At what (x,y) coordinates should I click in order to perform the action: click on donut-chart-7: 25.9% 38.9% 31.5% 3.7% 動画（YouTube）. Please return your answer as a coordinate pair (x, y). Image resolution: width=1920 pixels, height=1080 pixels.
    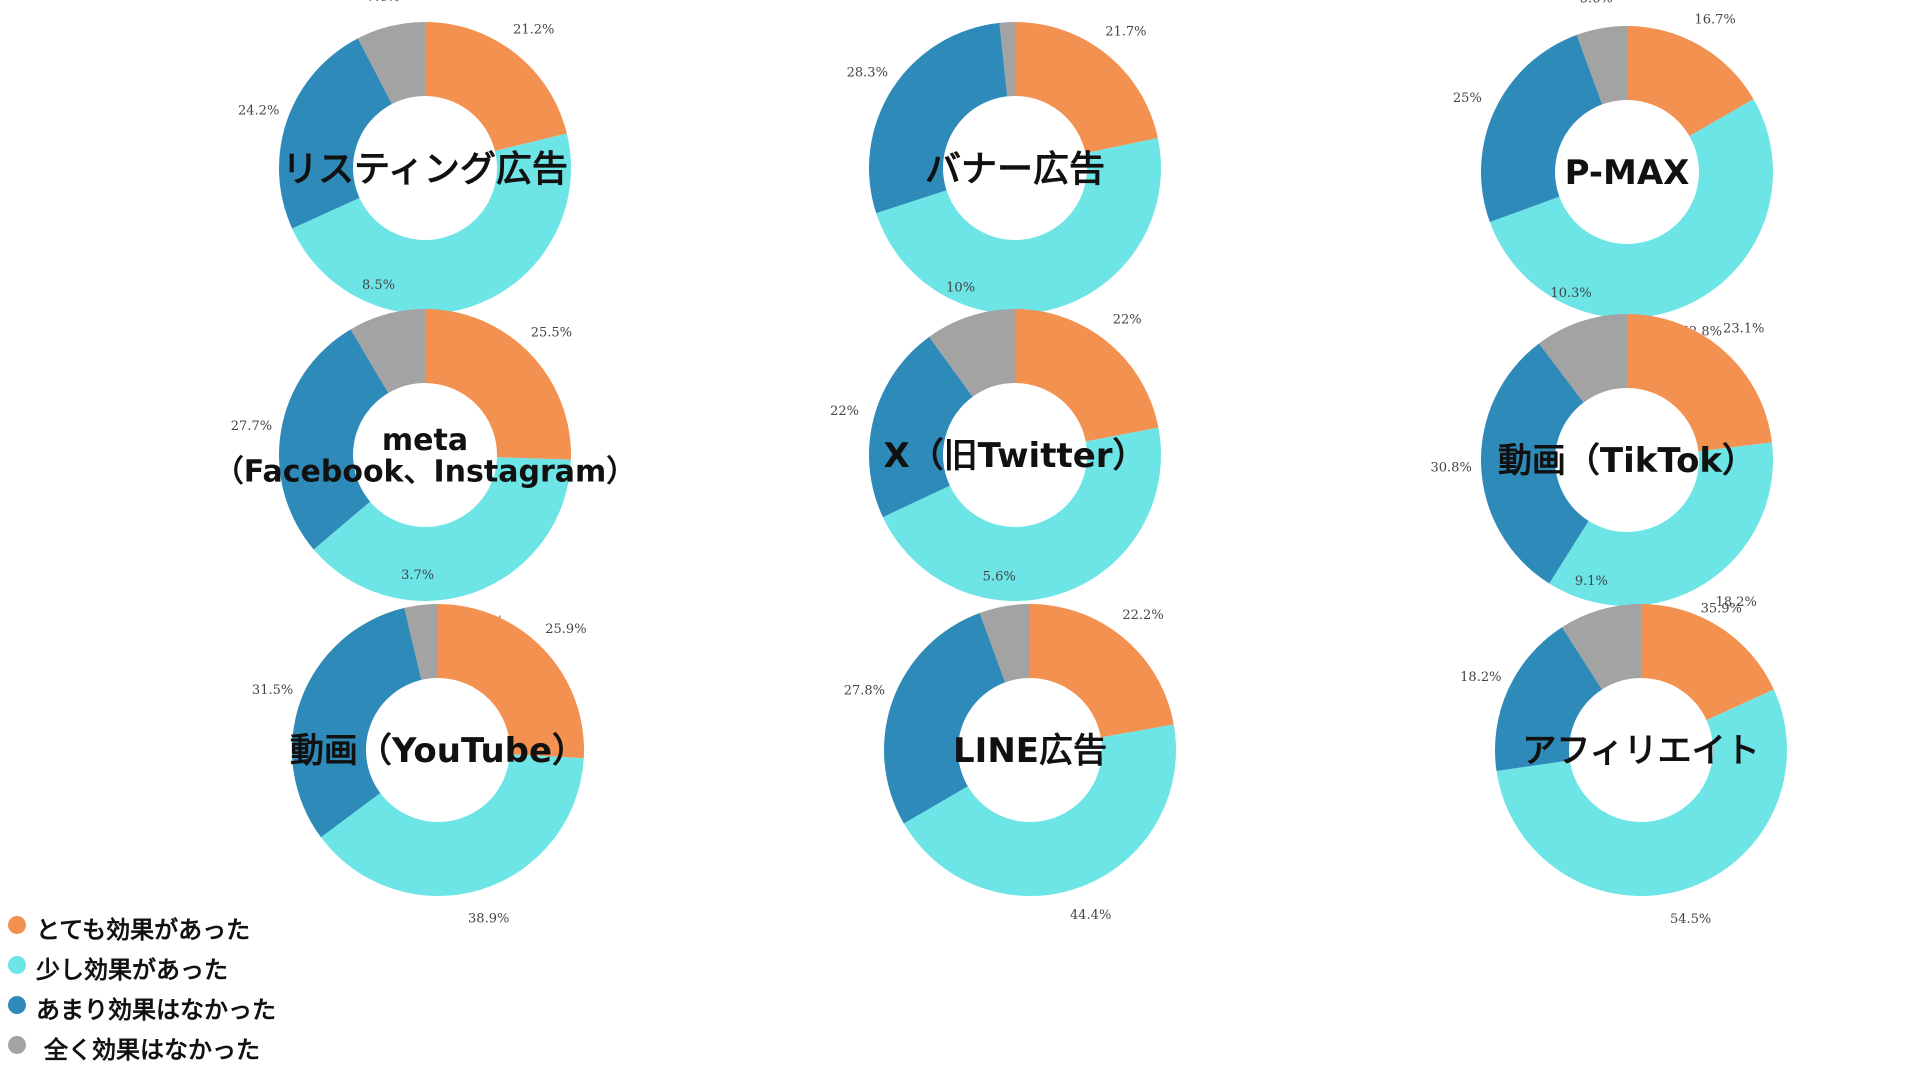
    Looking at the image, I should click on (419, 747).